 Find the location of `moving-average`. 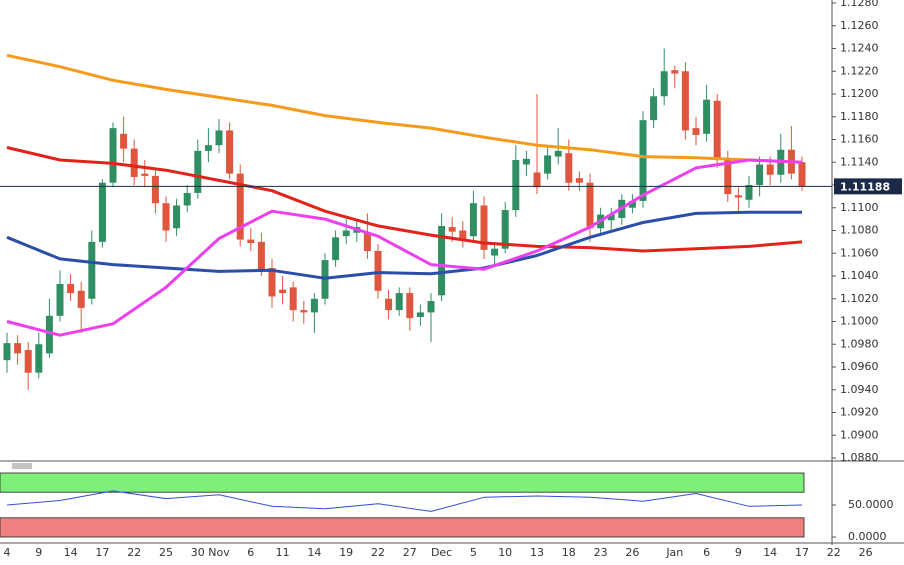

moving-average is located at coordinates (404, 245).